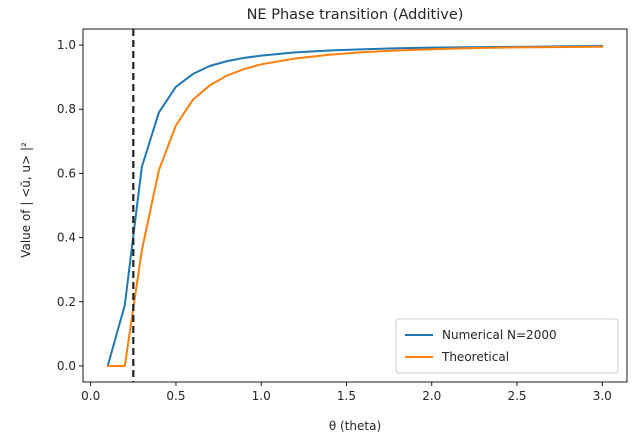 The image size is (644, 439). I want to click on y-tick-label: 0.2, so click(66, 302).